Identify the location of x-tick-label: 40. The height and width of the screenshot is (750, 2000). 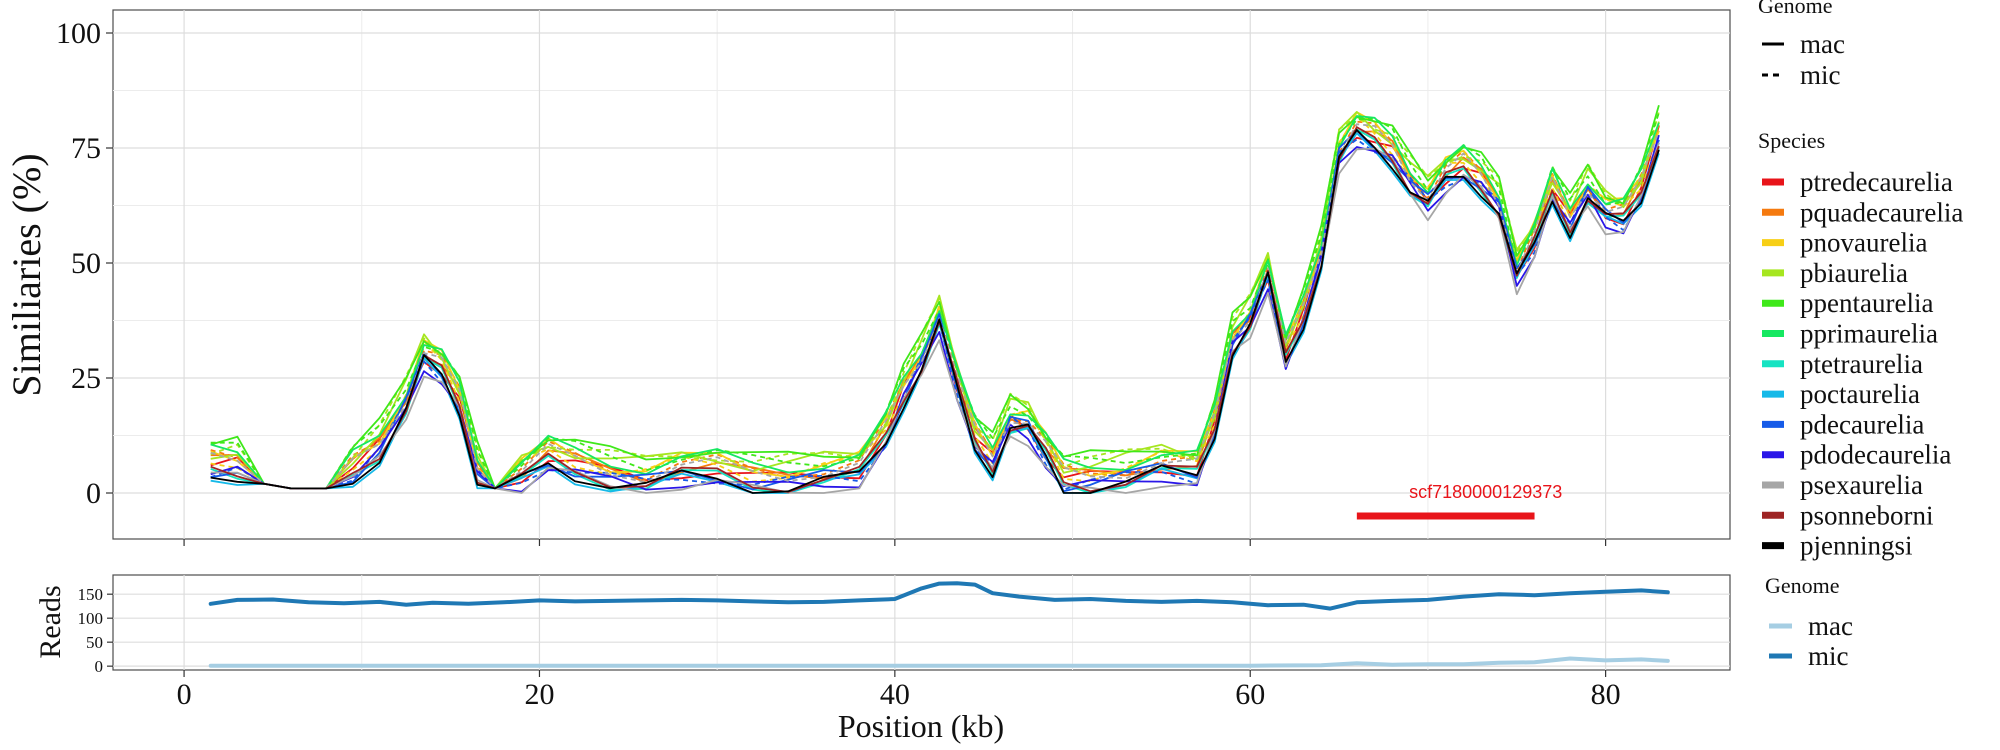
(895, 694).